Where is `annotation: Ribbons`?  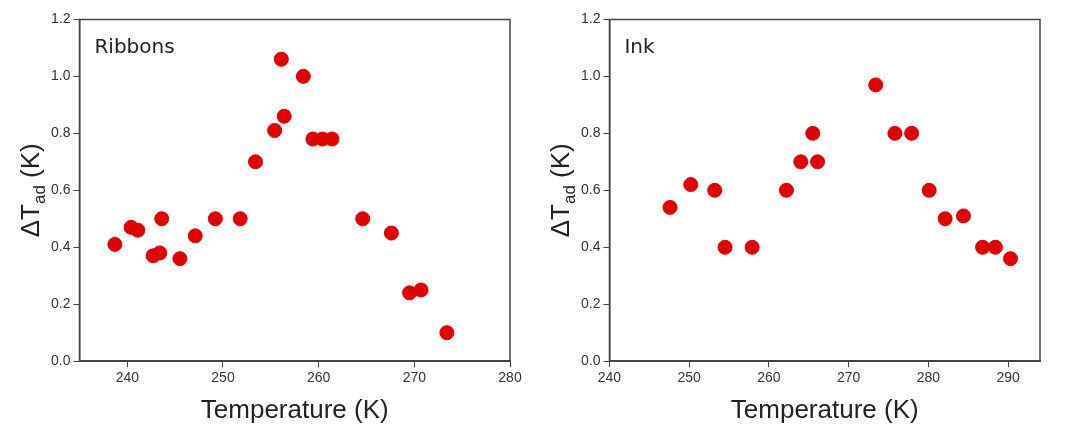
annotation: Ribbons is located at coordinates (134, 45).